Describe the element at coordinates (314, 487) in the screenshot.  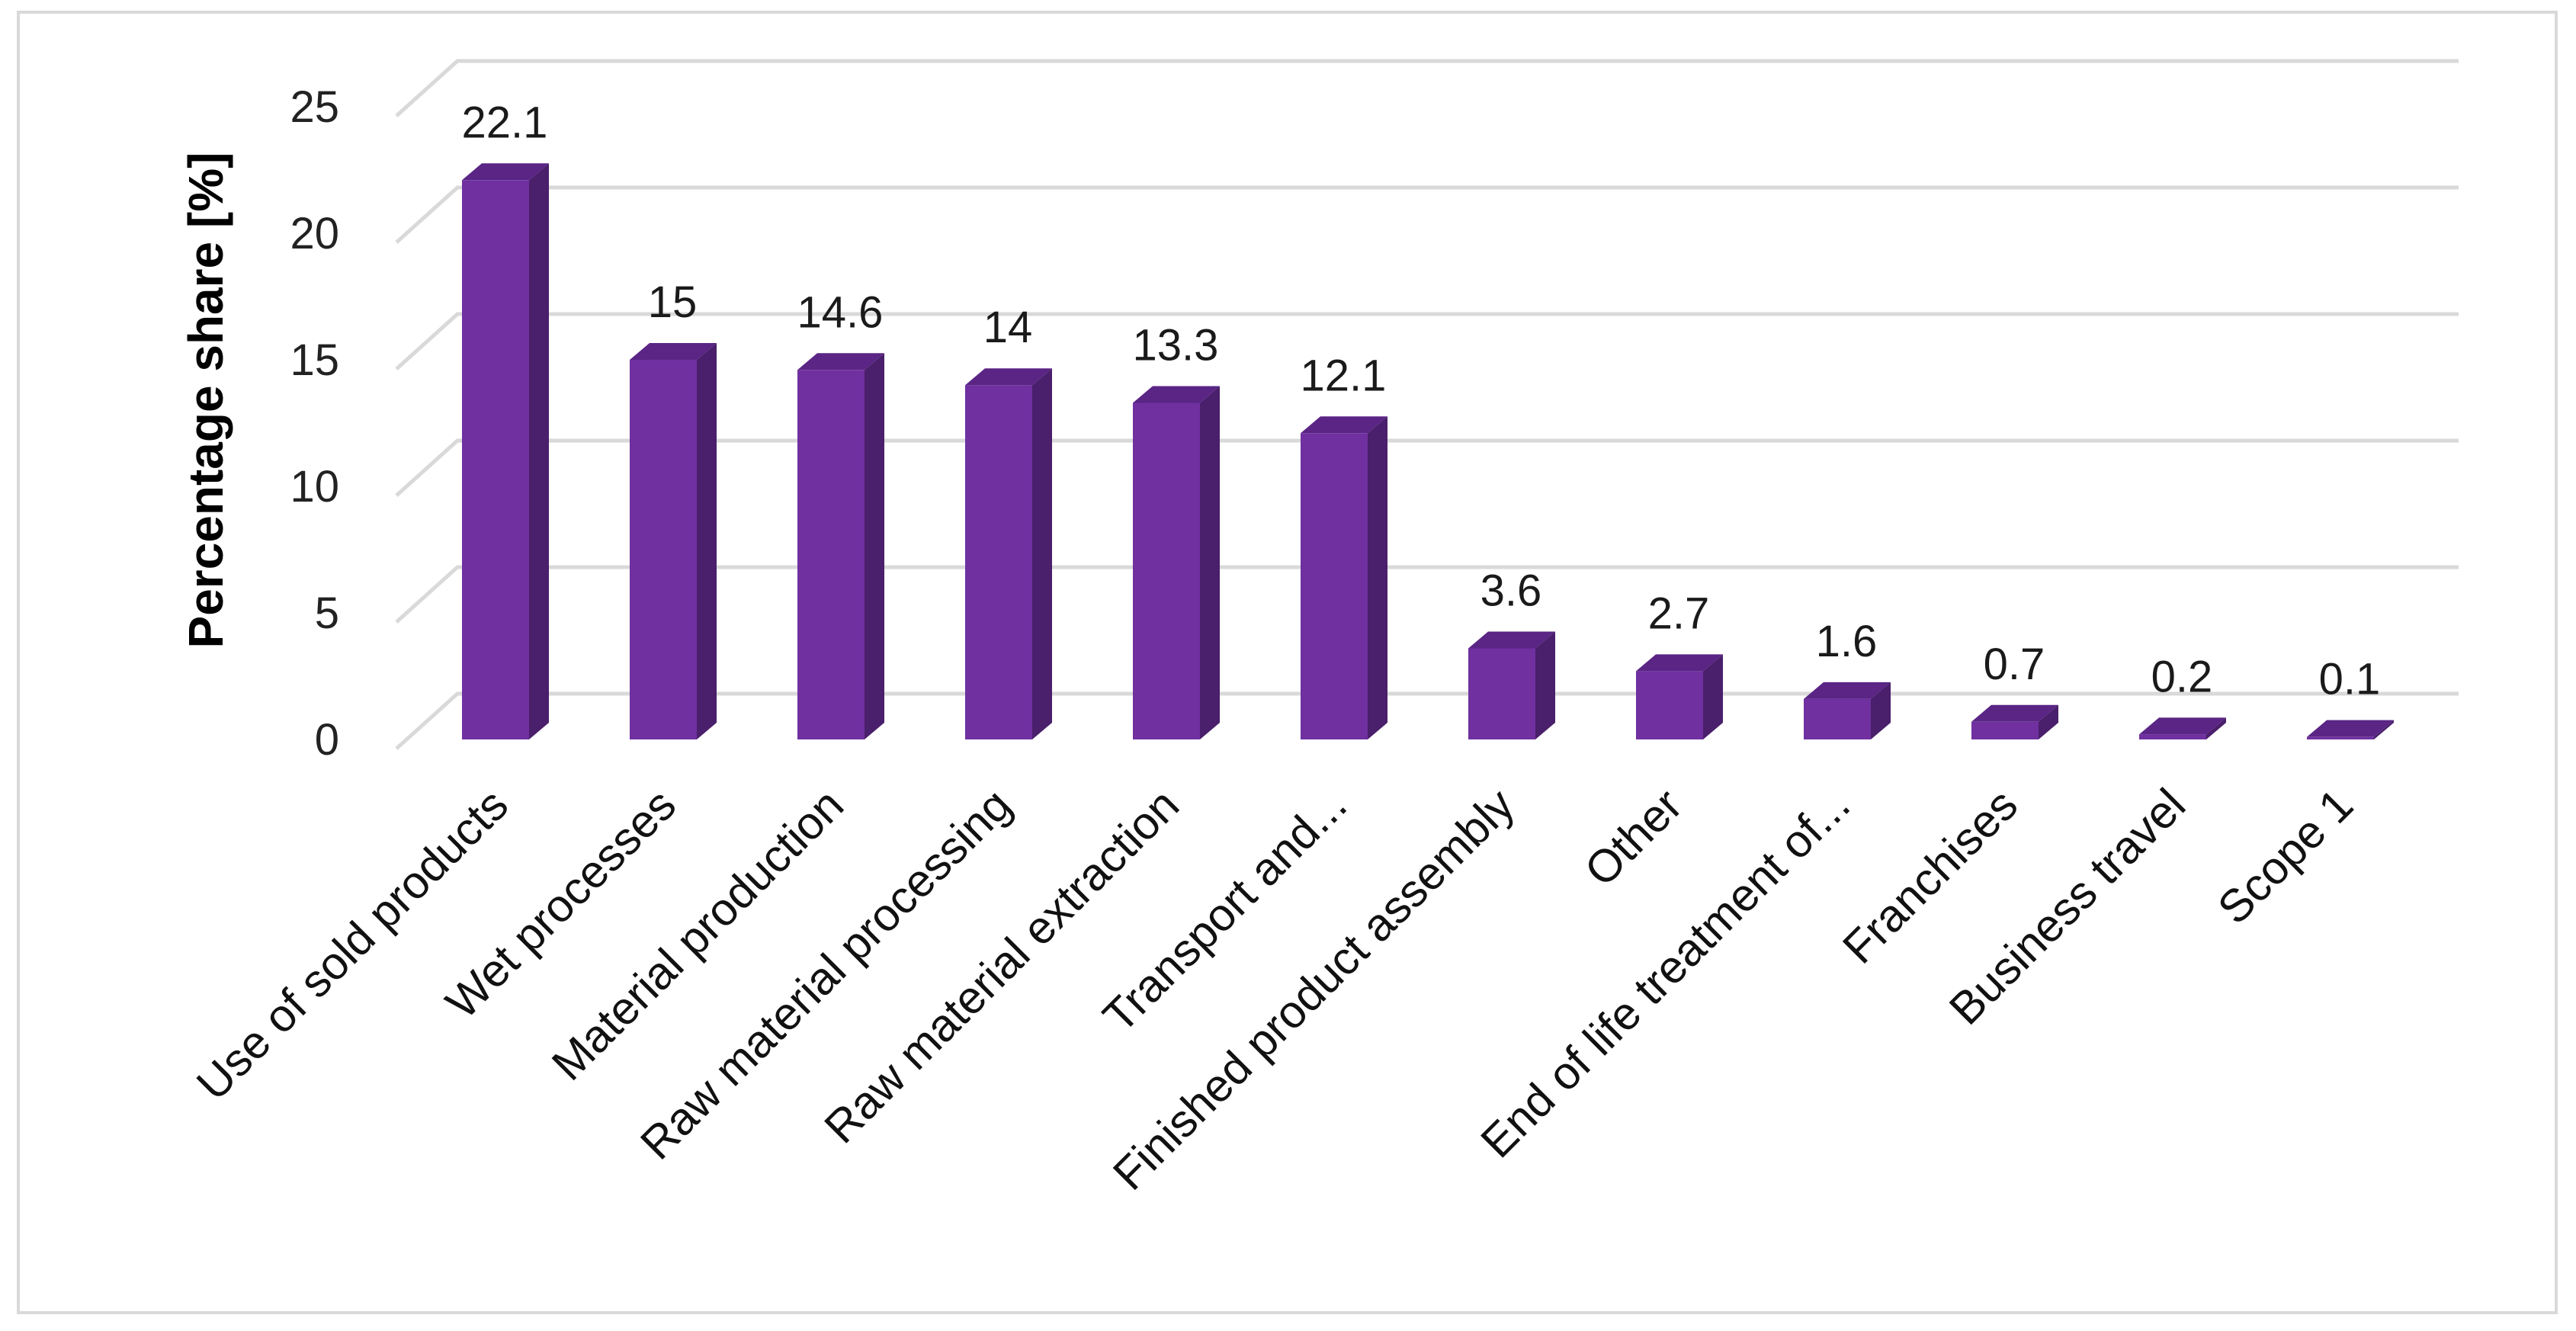
I see `y-tick-label: 10` at that location.